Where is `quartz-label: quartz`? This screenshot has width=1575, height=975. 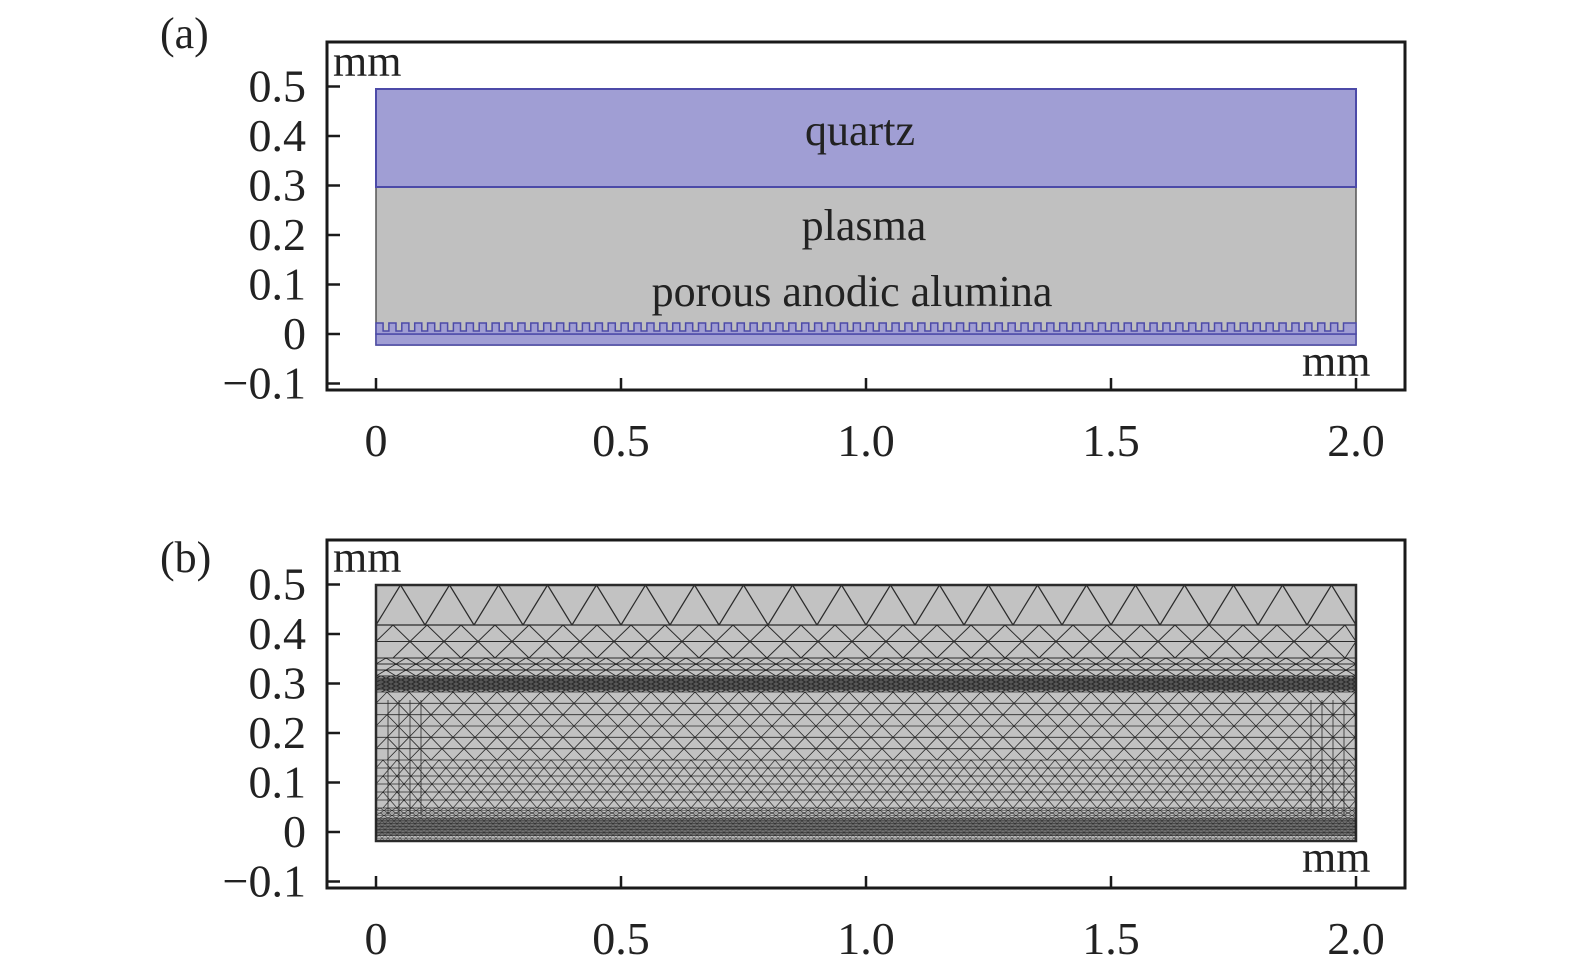 quartz-label: quartz is located at coordinates (860, 130).